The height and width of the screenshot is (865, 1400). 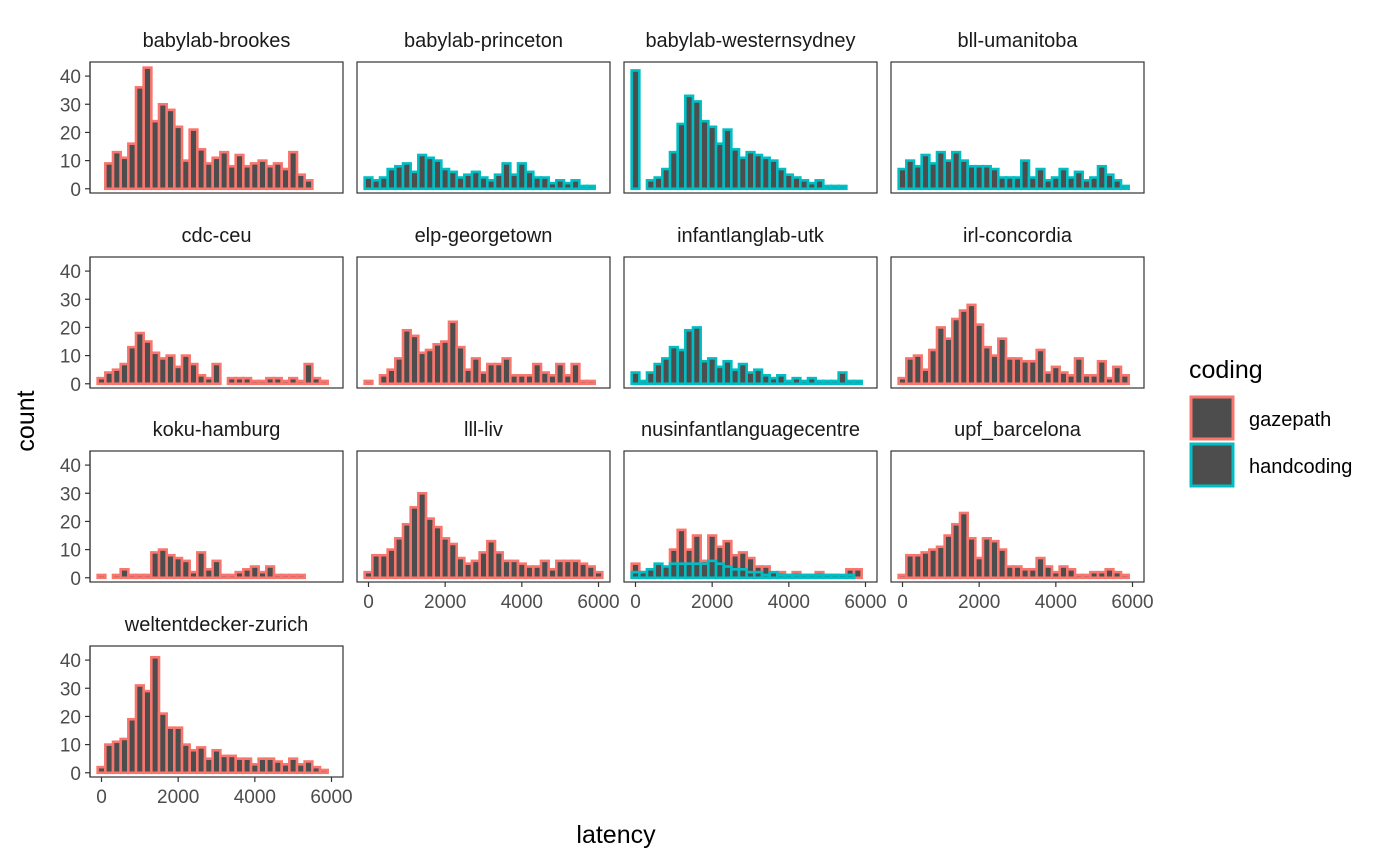 I want to click on facet-panel: elp-georgetown, so click(x=483, y=307).